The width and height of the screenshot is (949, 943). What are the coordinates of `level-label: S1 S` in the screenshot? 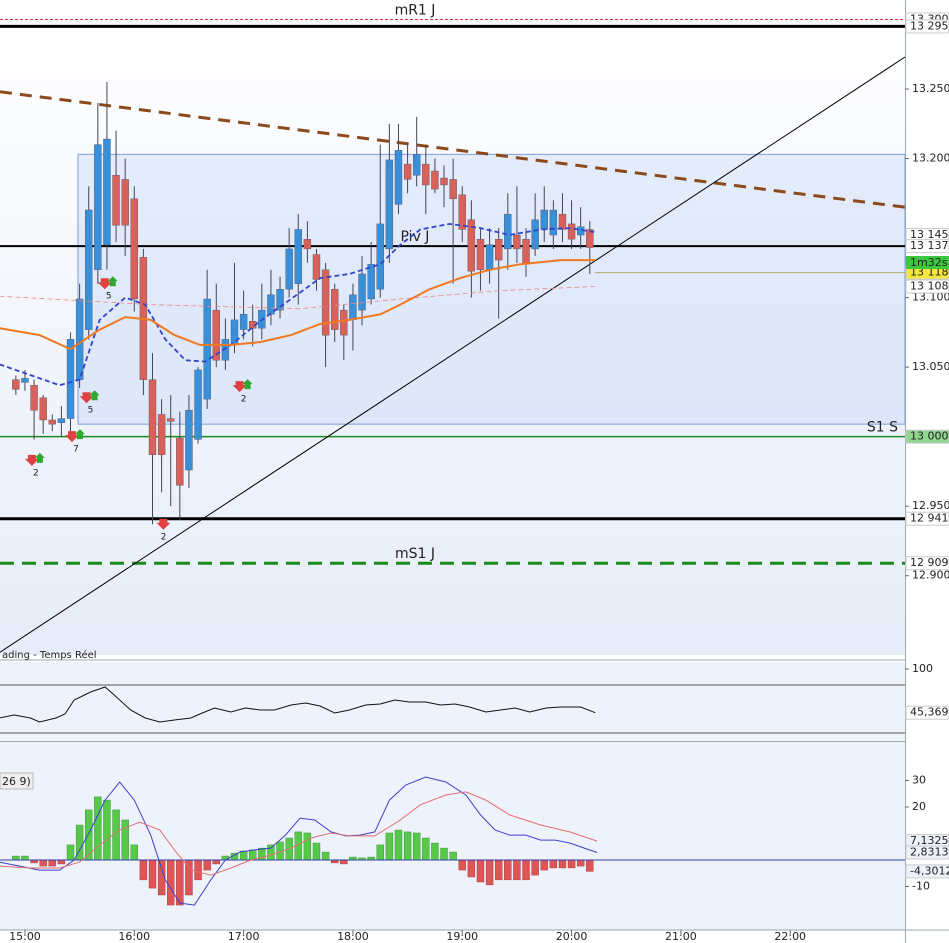 It's located at (882, 428).